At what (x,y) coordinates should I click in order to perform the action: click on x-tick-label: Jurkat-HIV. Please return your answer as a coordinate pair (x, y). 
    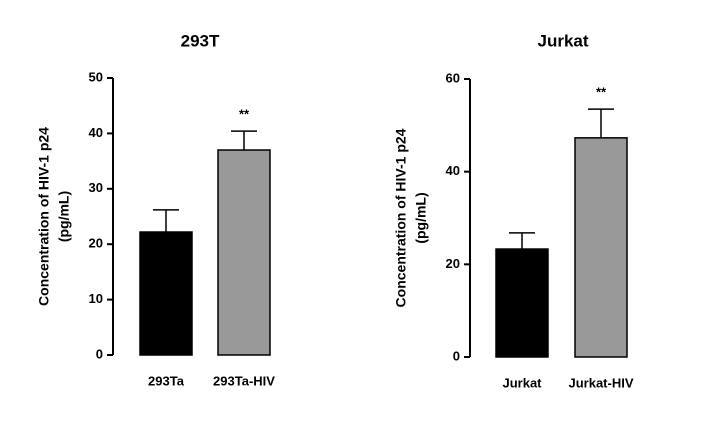
    Looking at the image, I should click on (600, 382).